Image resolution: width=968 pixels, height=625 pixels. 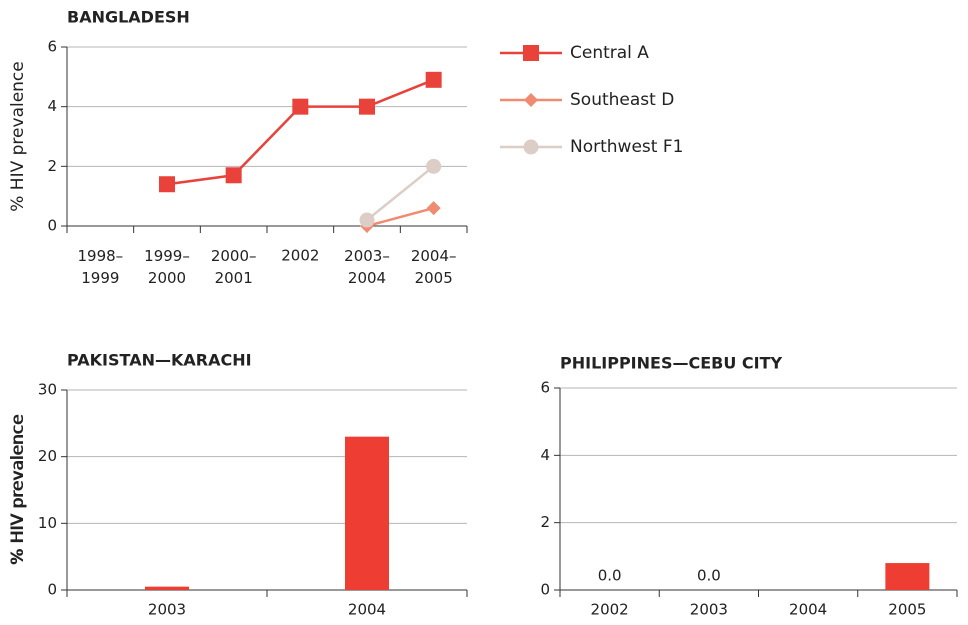 What do you see at coordinates (159, 360) in the screenshot?
I see `chart-title: PAKISTAN—KARACHI` at bounding box center [159, 360].